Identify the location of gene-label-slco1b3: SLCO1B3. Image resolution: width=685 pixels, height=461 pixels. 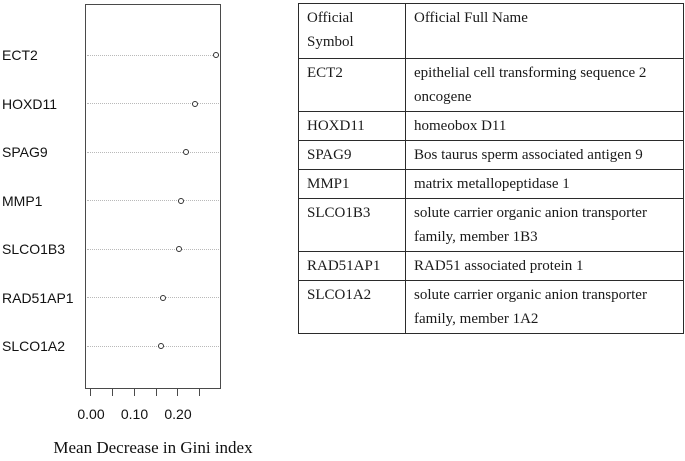
(34, 249).